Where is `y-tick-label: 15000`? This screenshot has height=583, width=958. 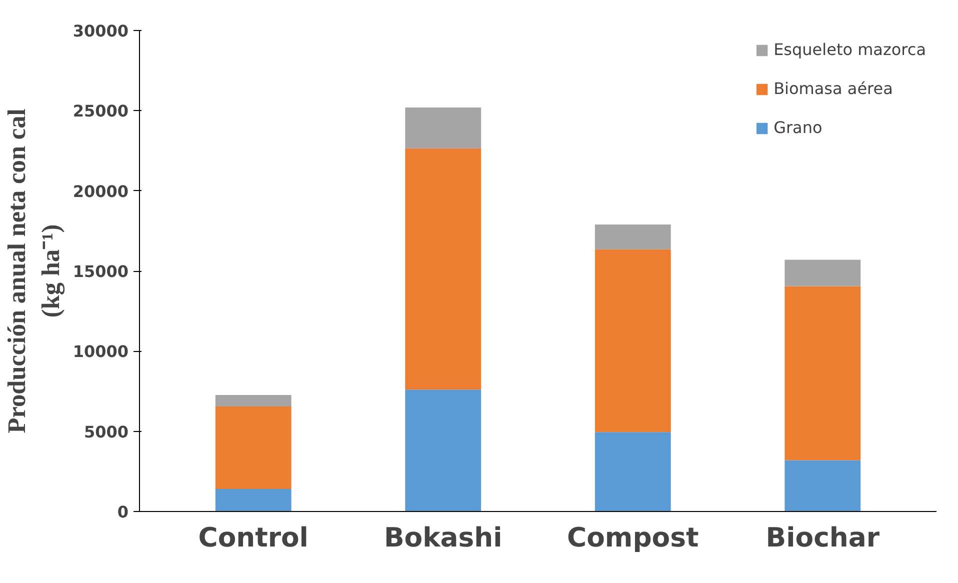 y-tick-label: 15000 is located at coordinates (100, 271).